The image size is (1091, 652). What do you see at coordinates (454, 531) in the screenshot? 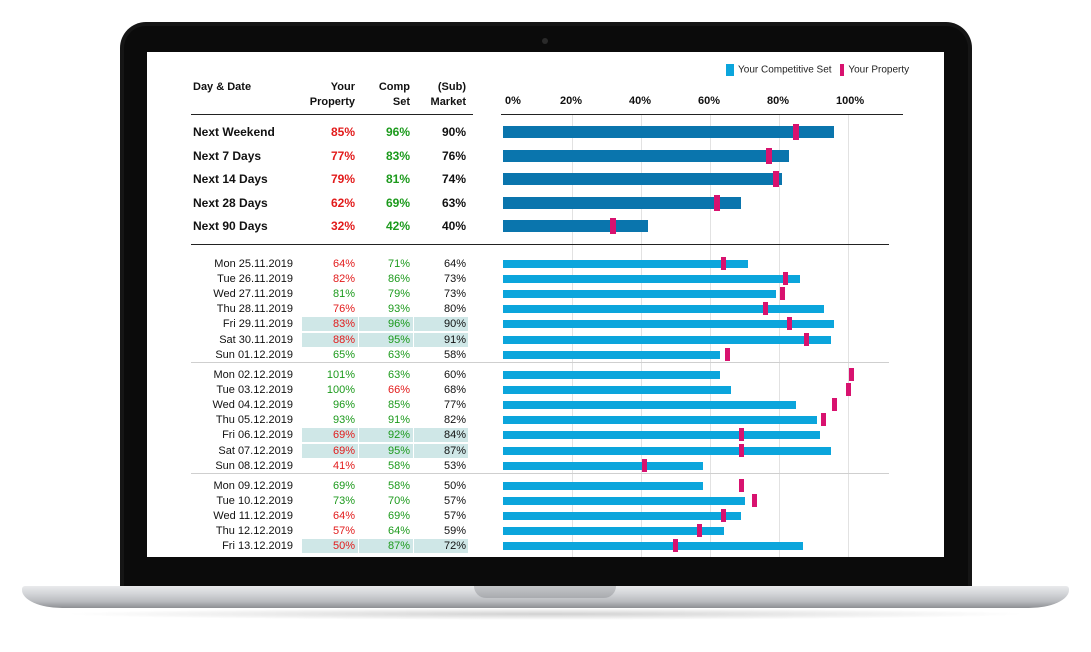
I see `day-market-value: 59%` at bounding box center [454, 531].